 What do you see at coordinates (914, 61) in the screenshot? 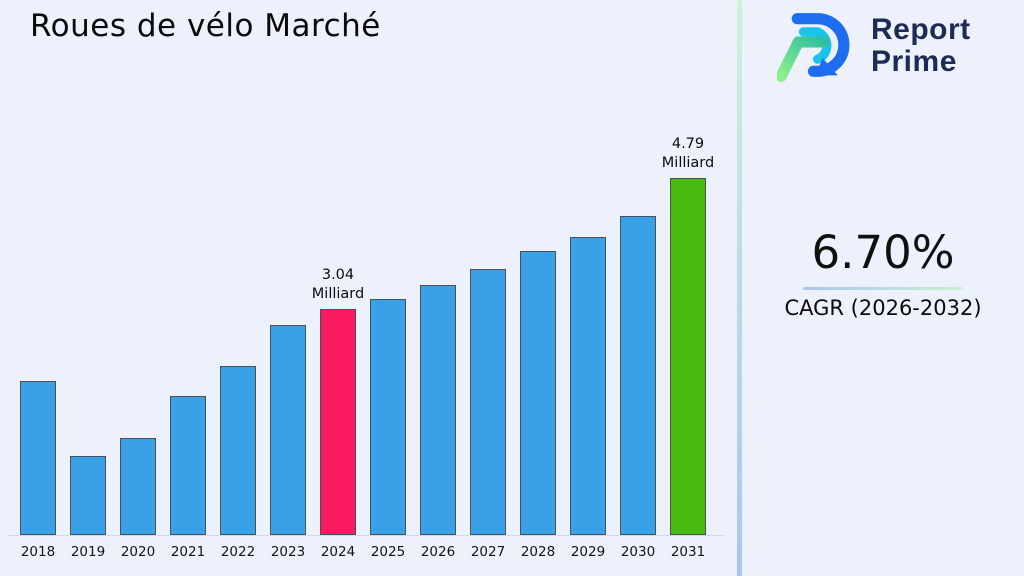
I see `logo-text-line2: Prime` at bounding box center [914, 61].